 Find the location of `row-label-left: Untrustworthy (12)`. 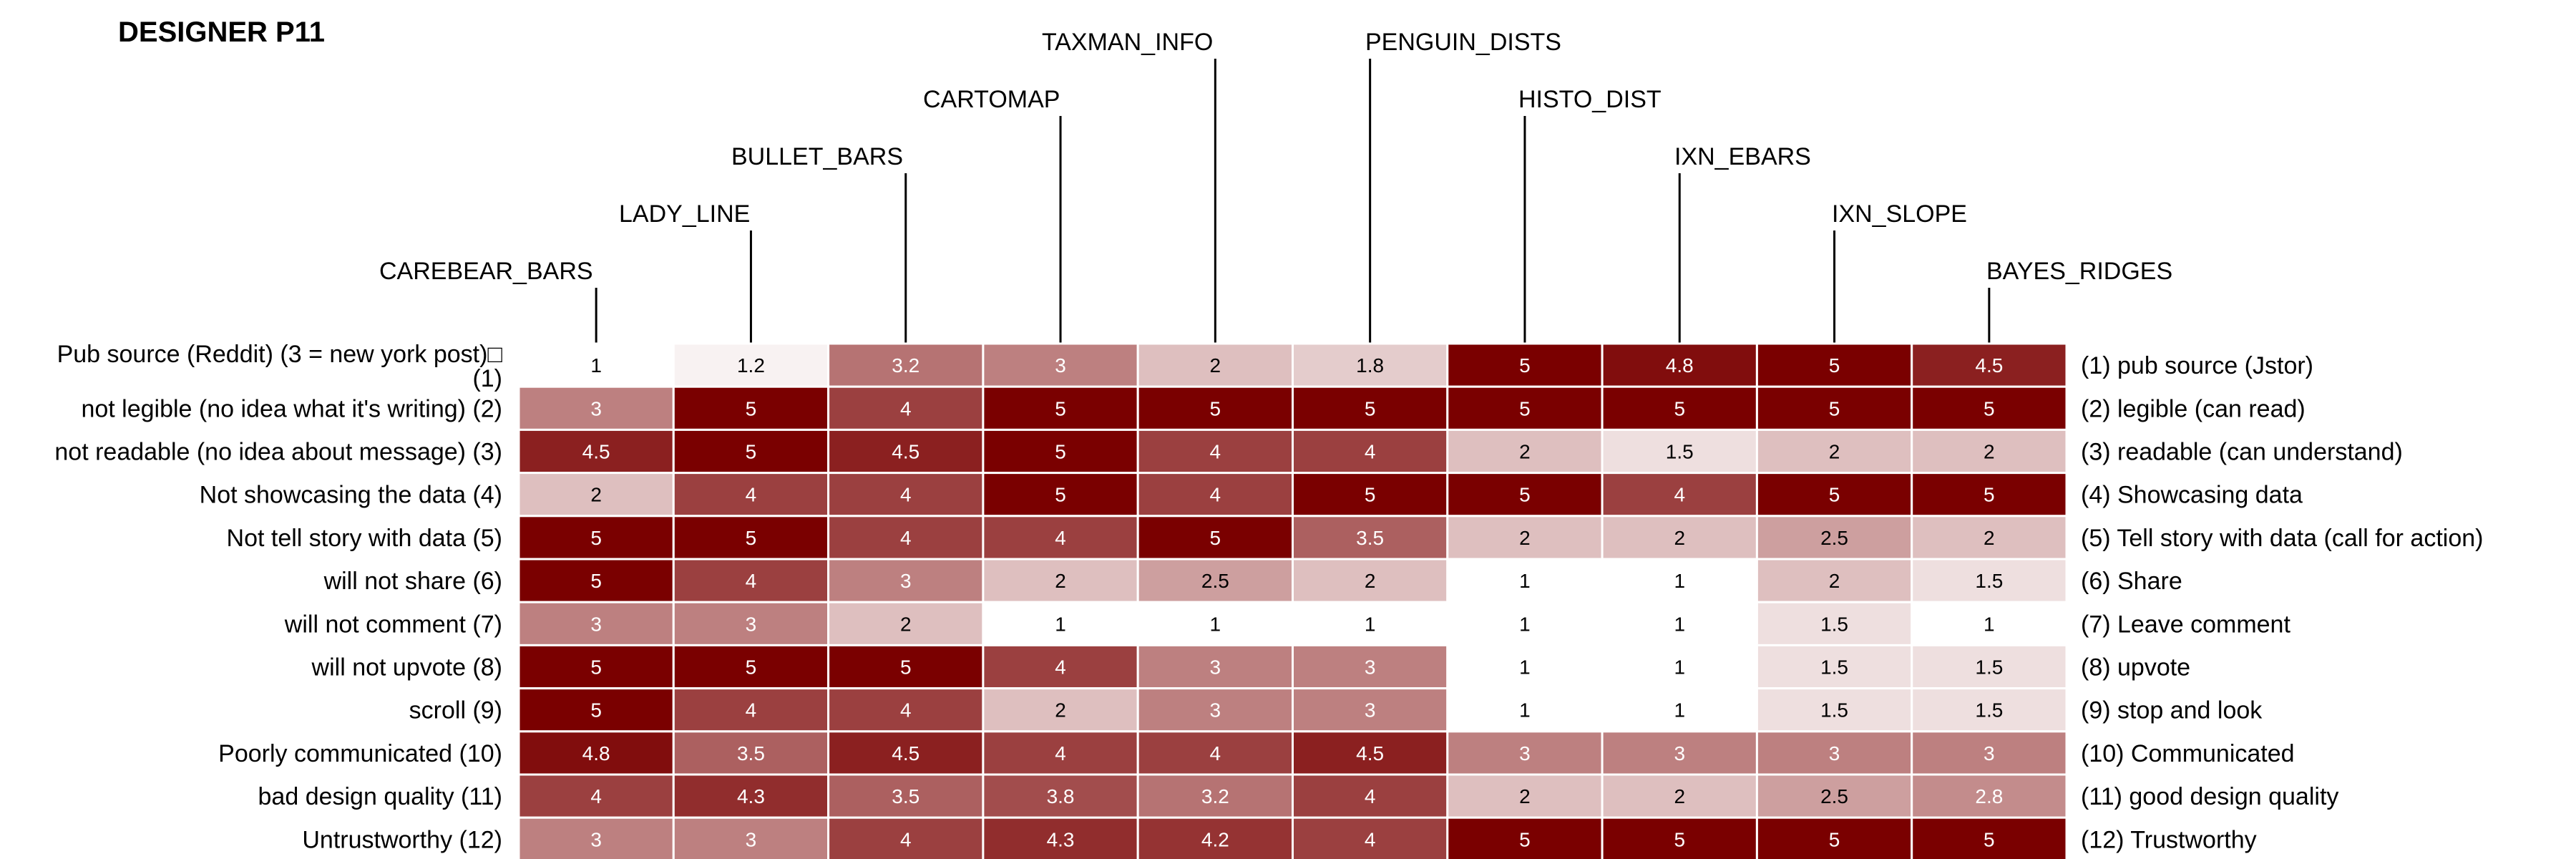

row-label-left: Untrustworthy (12) is located at coordinates (402, 839).